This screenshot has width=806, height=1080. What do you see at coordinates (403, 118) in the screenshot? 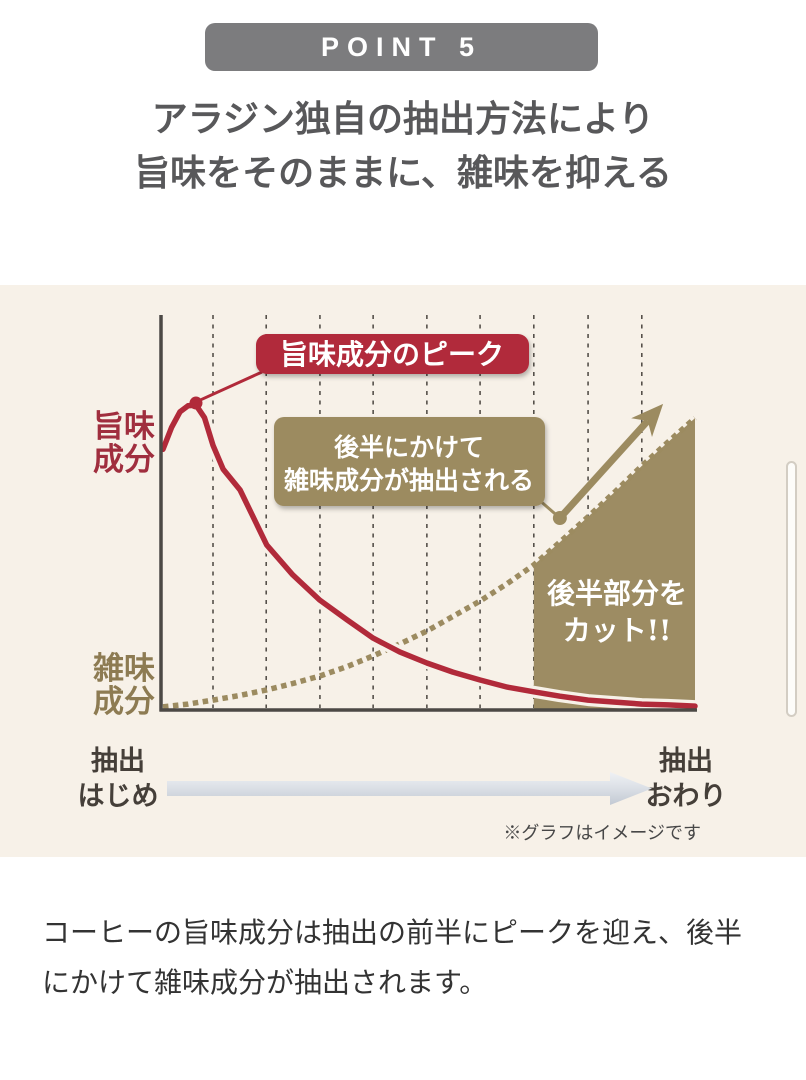
I see `page-title-line1: アラジン独自の抽出方法により` at bounding box center [403, 118].